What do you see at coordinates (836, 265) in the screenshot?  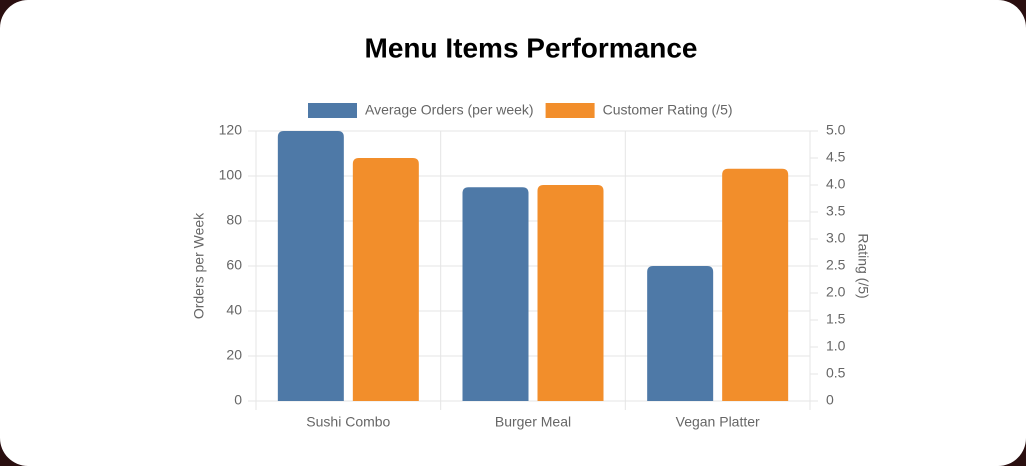 I see `y2-tick-label: 2.5` at bounding box center [836, 265].